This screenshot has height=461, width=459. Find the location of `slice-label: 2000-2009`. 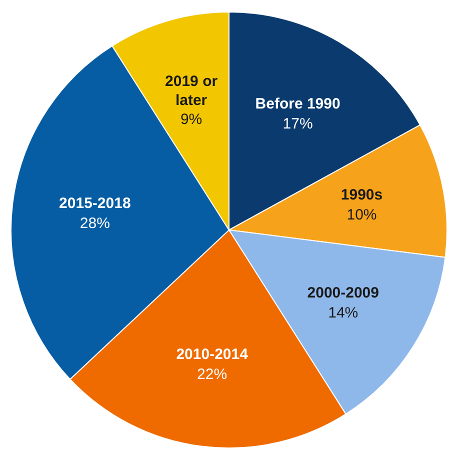

slice-label: 2000-2009 is located at coordinates (343, 293).